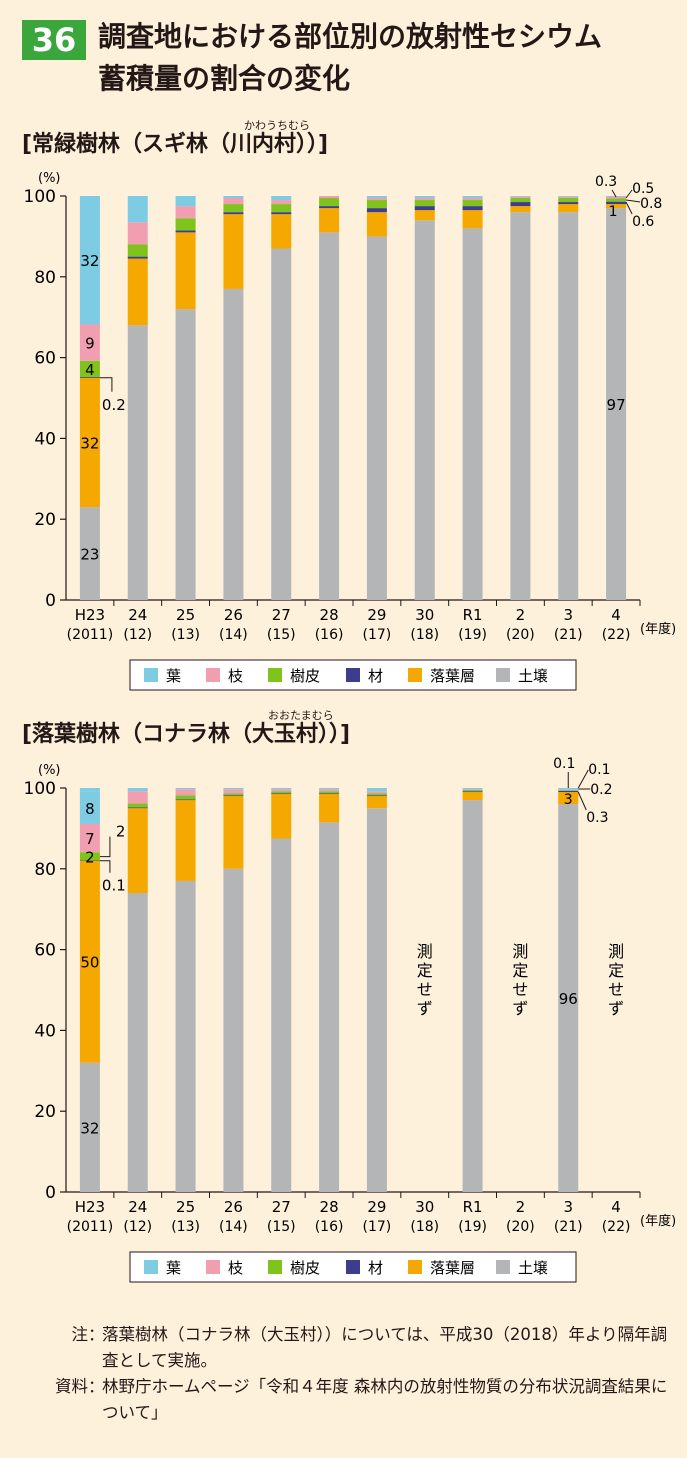  What do you see at coordinates (520, 635) in the screenshot?
I see `x-tick-sublabel: (20)` at bounding box center [520, 635].